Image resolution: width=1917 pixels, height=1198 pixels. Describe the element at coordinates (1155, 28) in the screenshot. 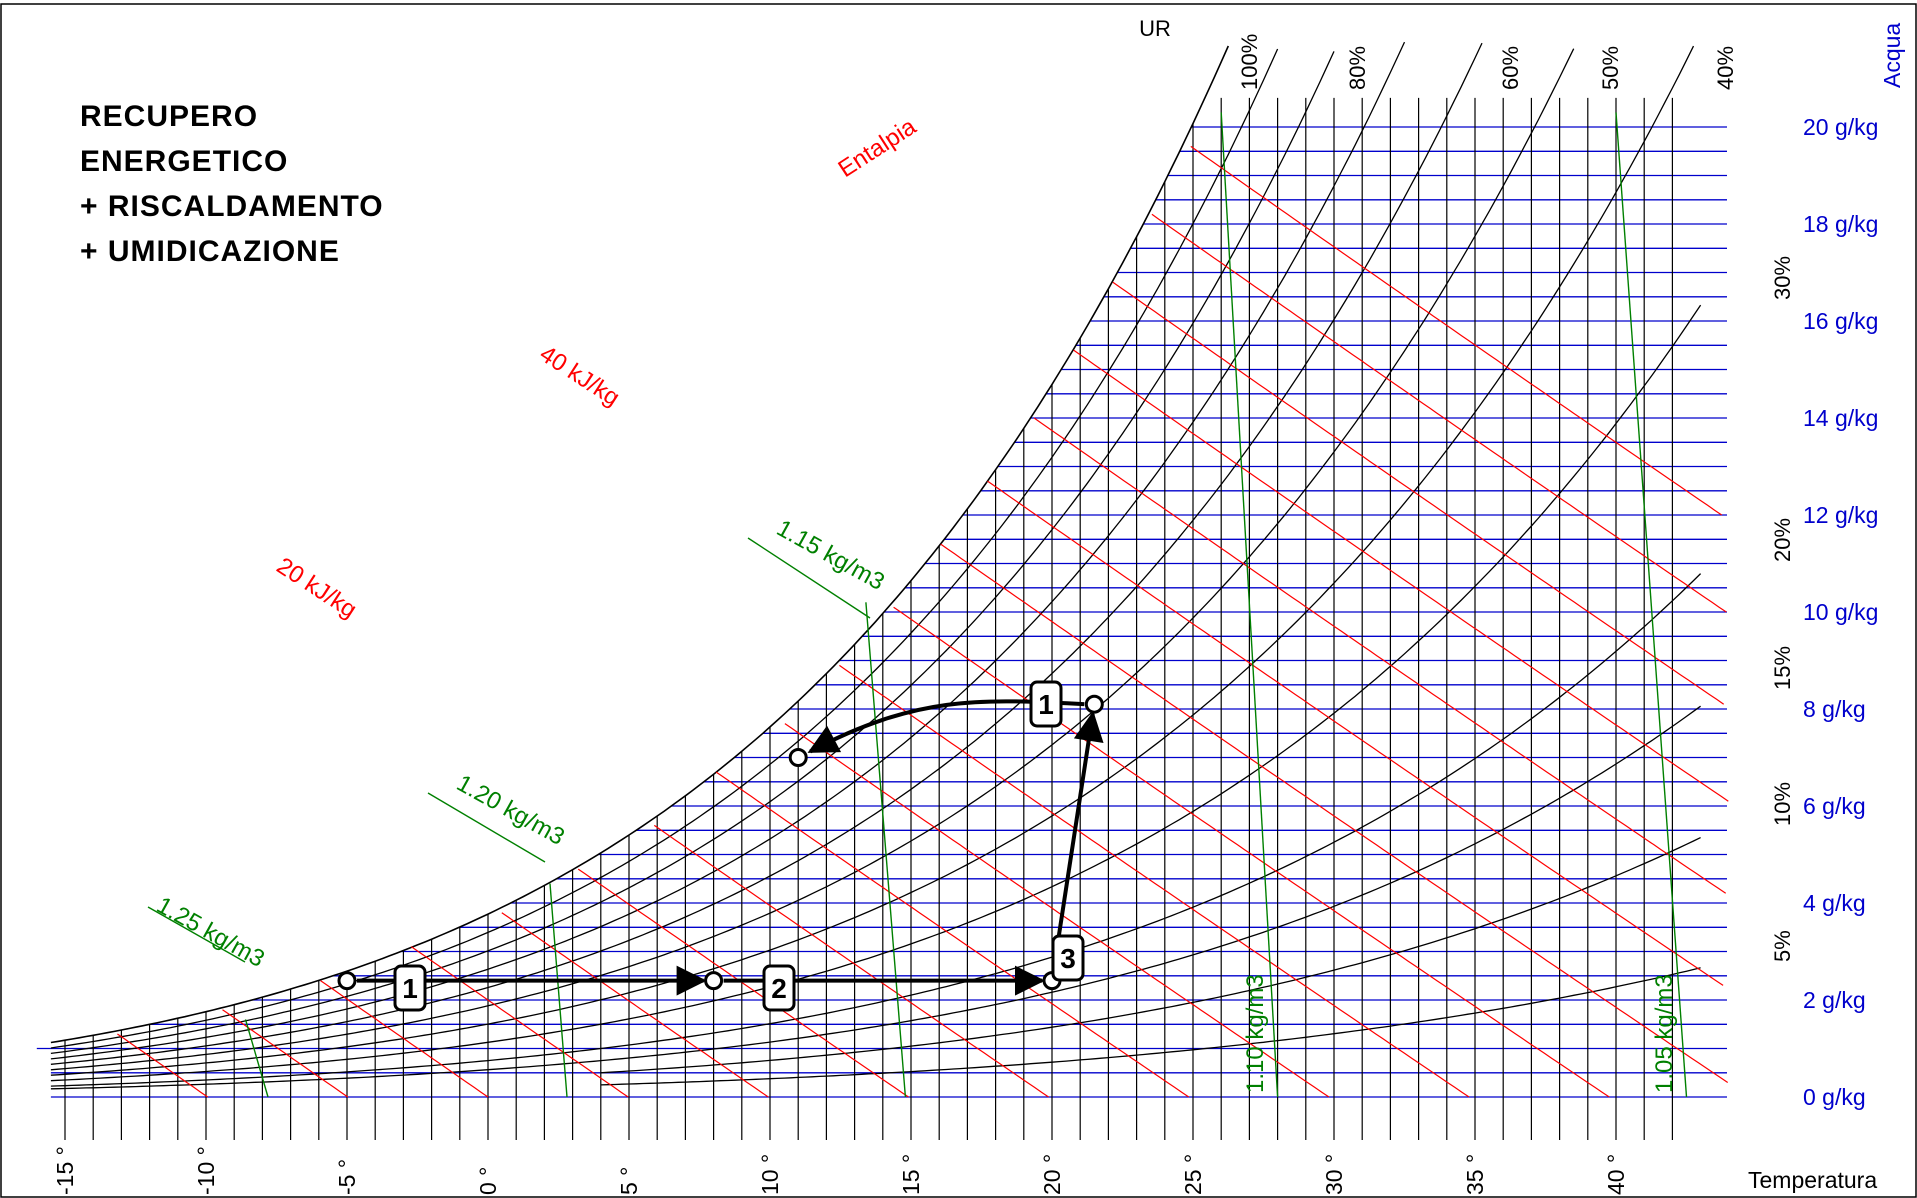

I see `rh-axis-label: UR` at that location.